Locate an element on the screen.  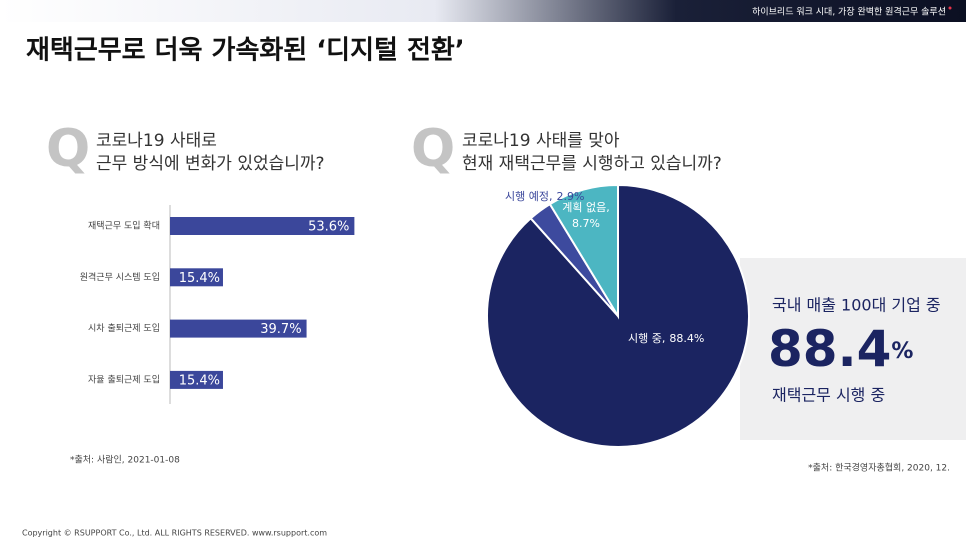
header-band is located at coordinates (483, 11).